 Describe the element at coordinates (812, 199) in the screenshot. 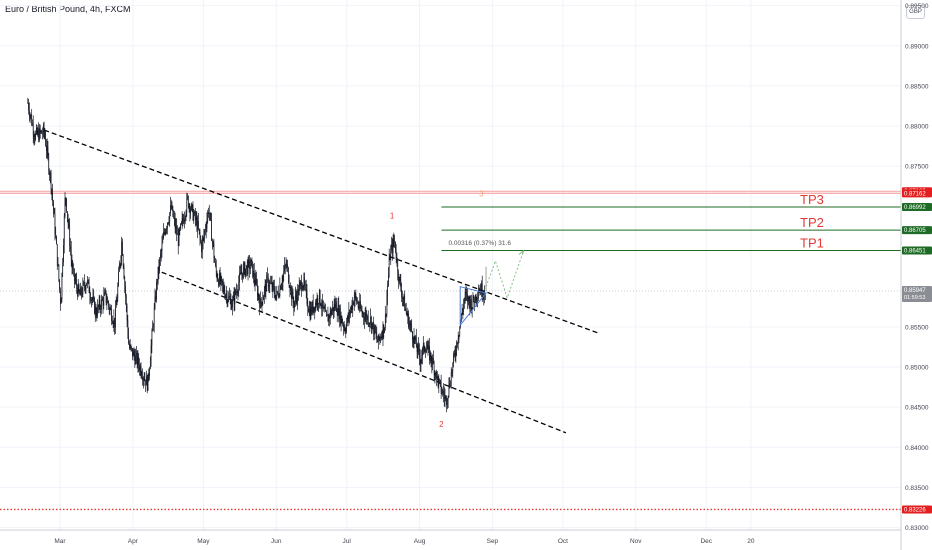

I see `target-label-tp3: TP3` at that location.